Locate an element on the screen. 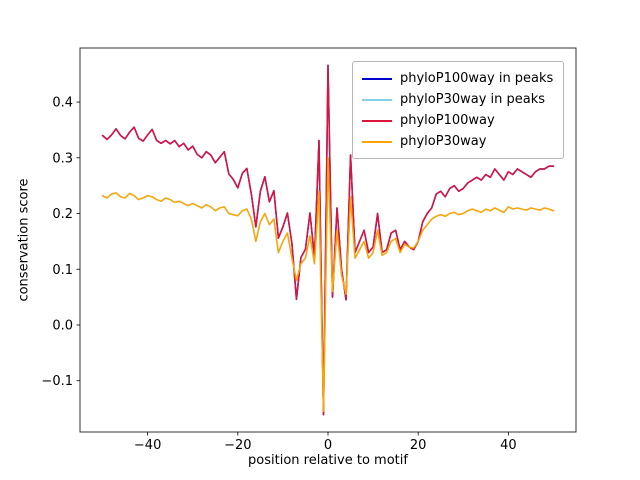  legend-item-label: phyloP100way in peaks is located at coordinates (477, 78).